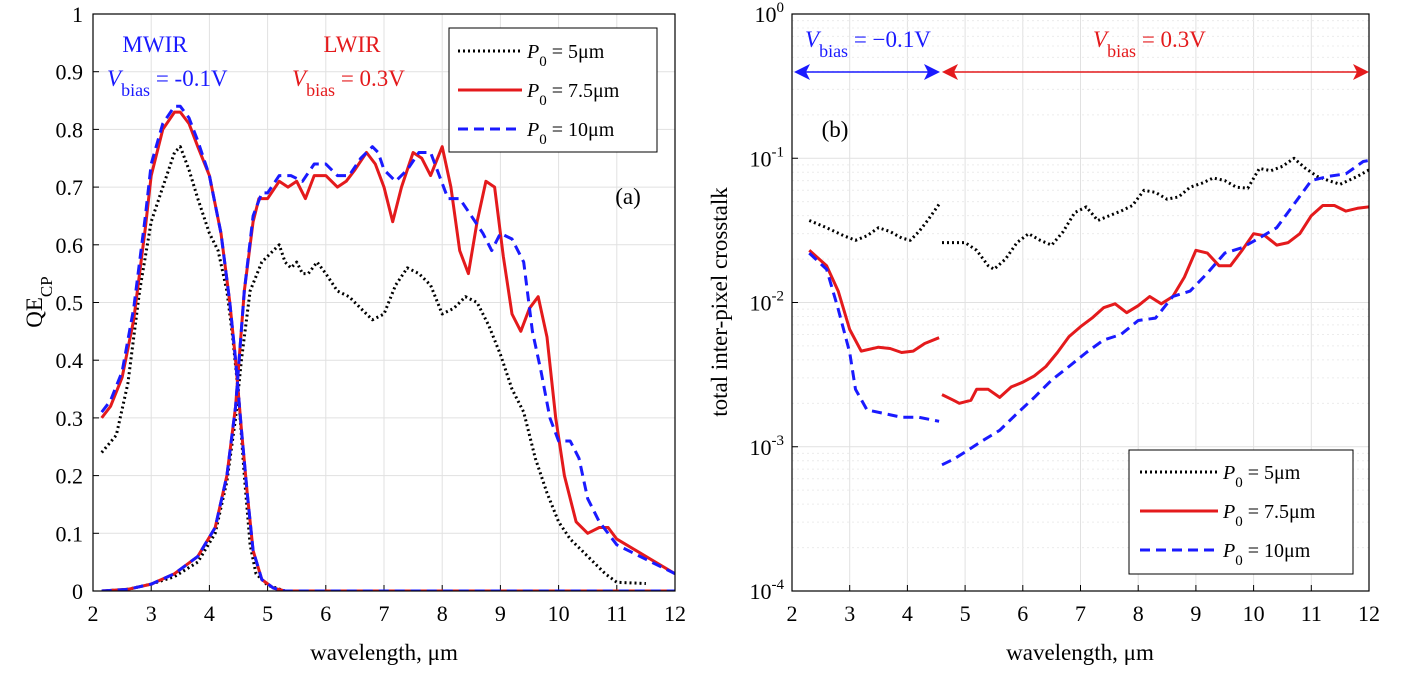 The width and height of the screenshot is (1412, 677). Describe the element at coordinates (835, 129) in the screenshot. I see `panel-b-label: (b)` at that location.